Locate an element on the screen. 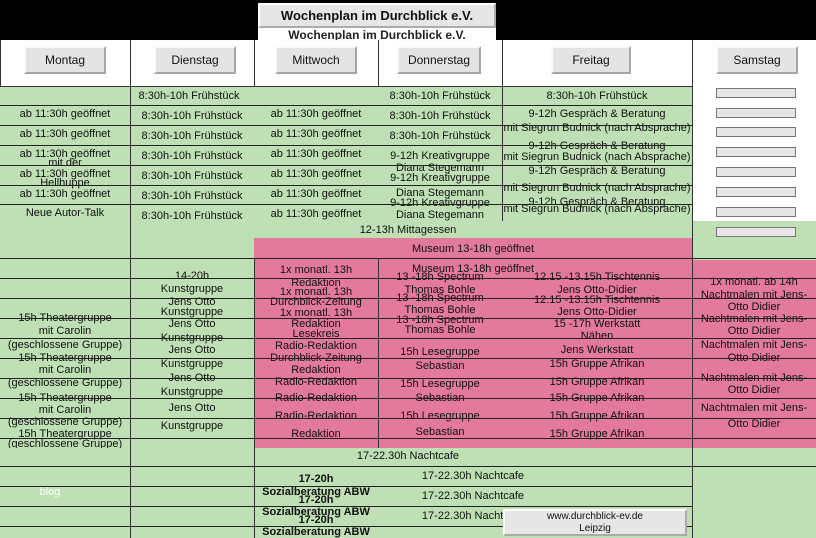 Image resolution: width=816 pixels, height=538 pixels. day-button-mittwoch: Mittwoch is located at coordinates (316, 60).